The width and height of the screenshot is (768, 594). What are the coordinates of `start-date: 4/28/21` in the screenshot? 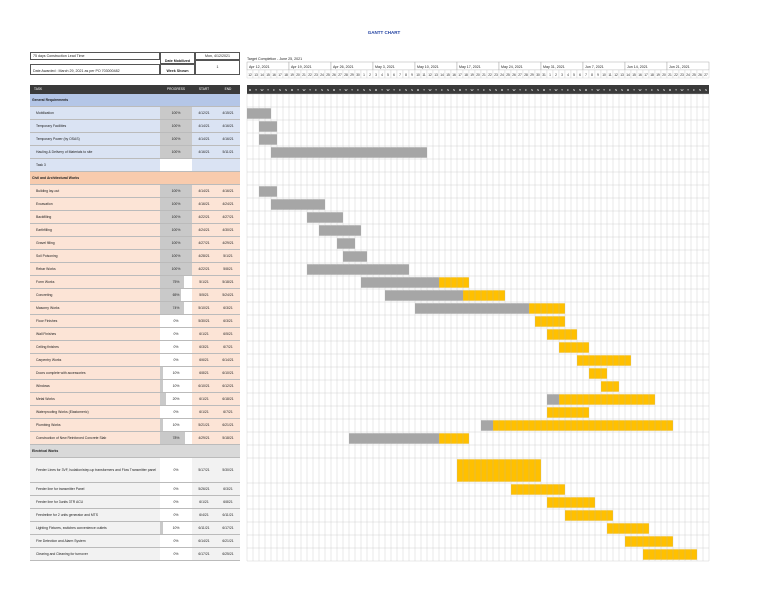 It's located at (204, 256).